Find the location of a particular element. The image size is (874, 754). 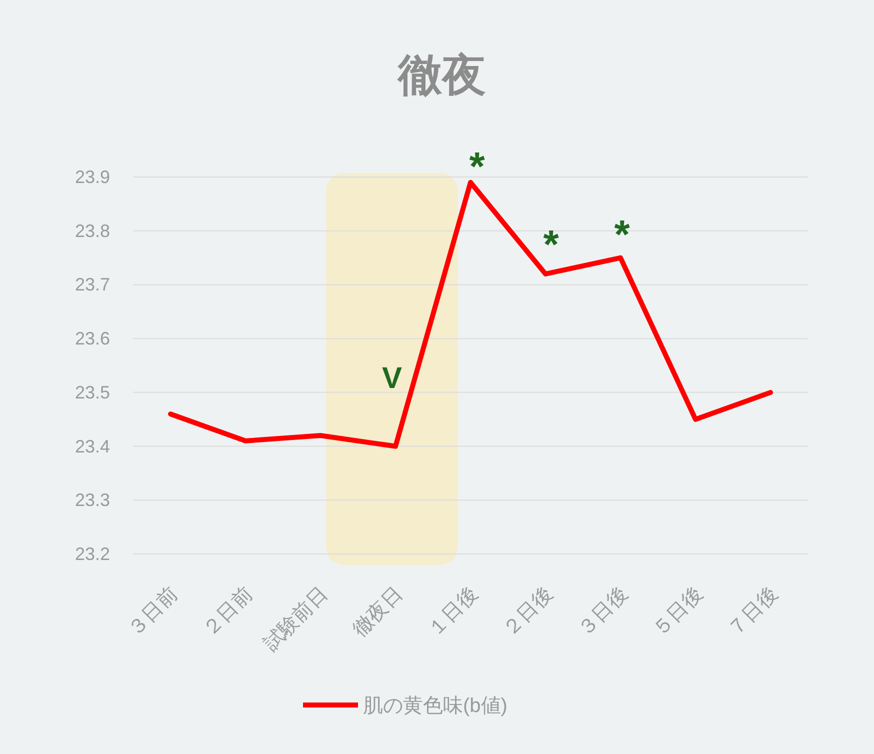

y-tick-label: 23.9 is located at coordinates (92, 177).